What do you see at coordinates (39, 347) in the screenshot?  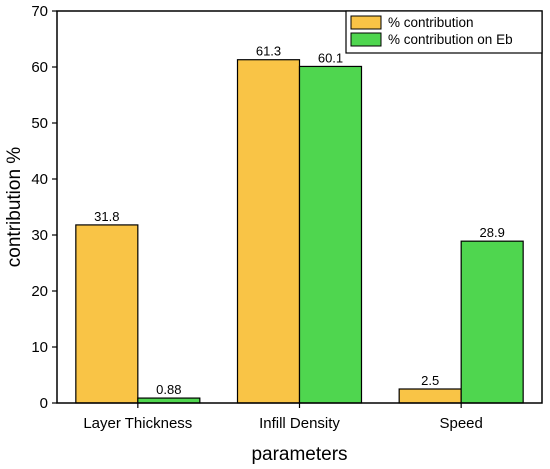 I see `y-tick-label: 10` at bounding box center [39, 347].